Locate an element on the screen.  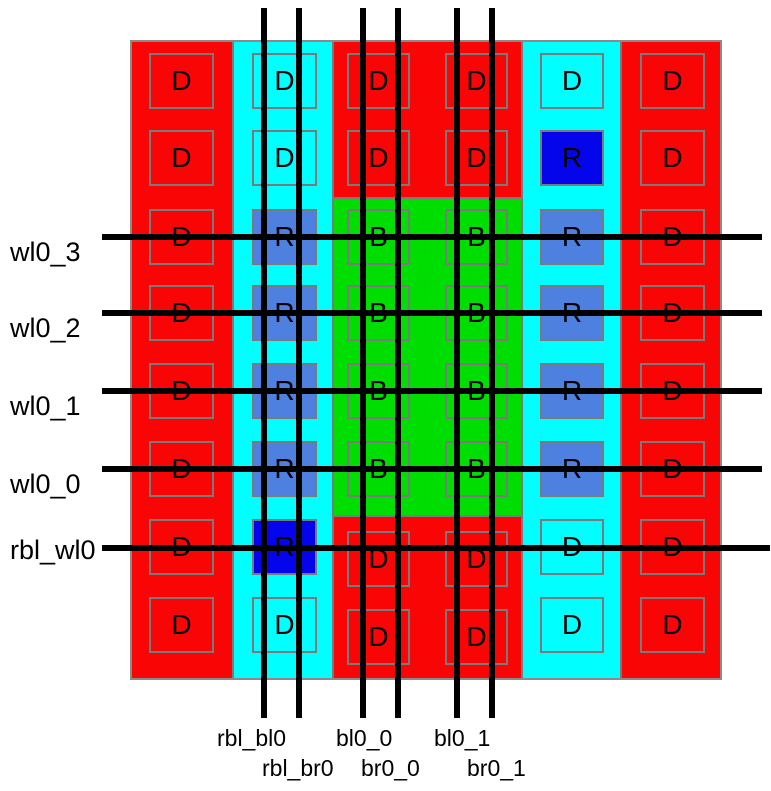
cell-r0c4-d: D is located at coordinates (572, 81).